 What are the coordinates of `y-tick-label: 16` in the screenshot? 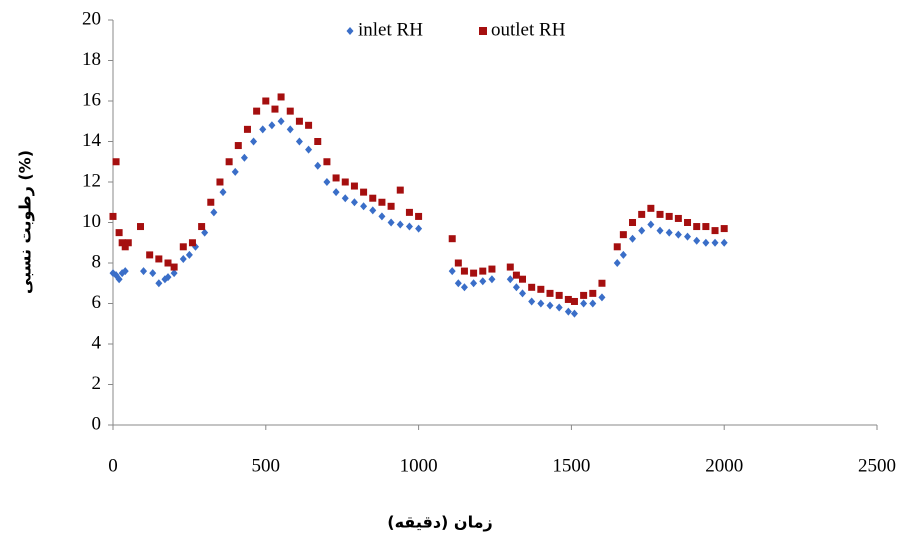 It's located at (91, 99).